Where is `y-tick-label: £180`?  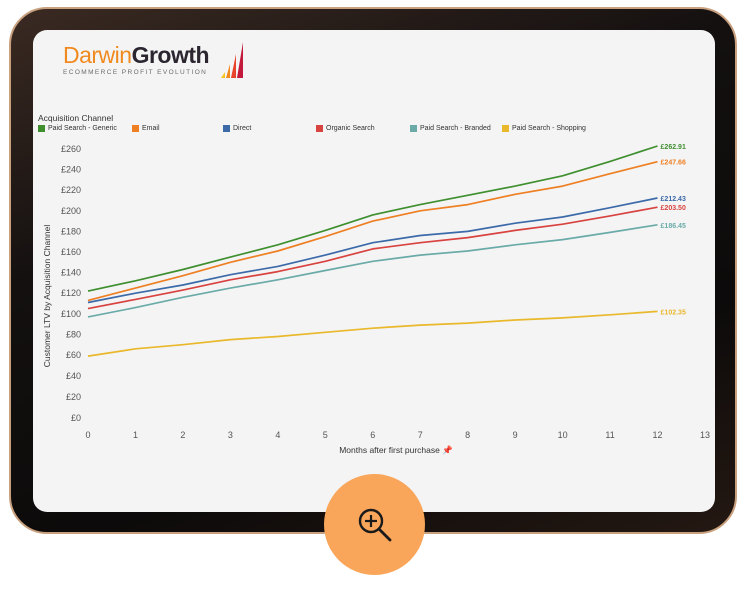 y-tick-label: £180 is located at coordinates (71, 231).